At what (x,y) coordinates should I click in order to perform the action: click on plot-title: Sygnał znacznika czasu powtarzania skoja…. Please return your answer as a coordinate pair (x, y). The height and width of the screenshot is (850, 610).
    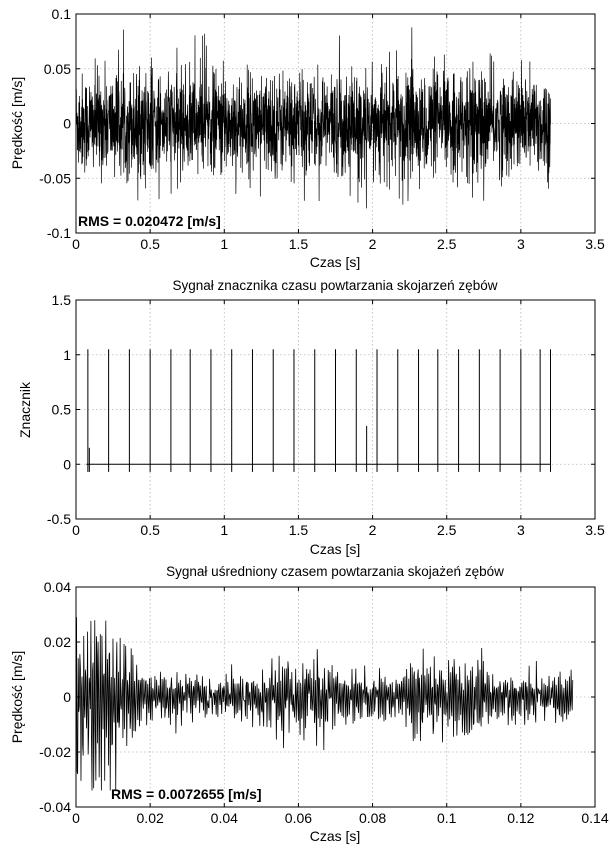
    Looking at the image, I should click on (335, 285).